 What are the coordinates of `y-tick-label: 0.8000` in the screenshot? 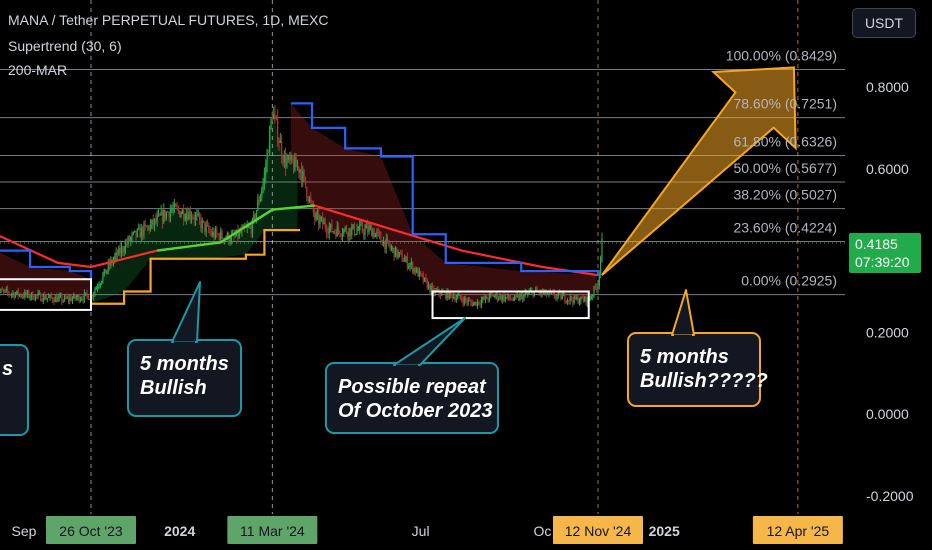 It's located at (887, 87).